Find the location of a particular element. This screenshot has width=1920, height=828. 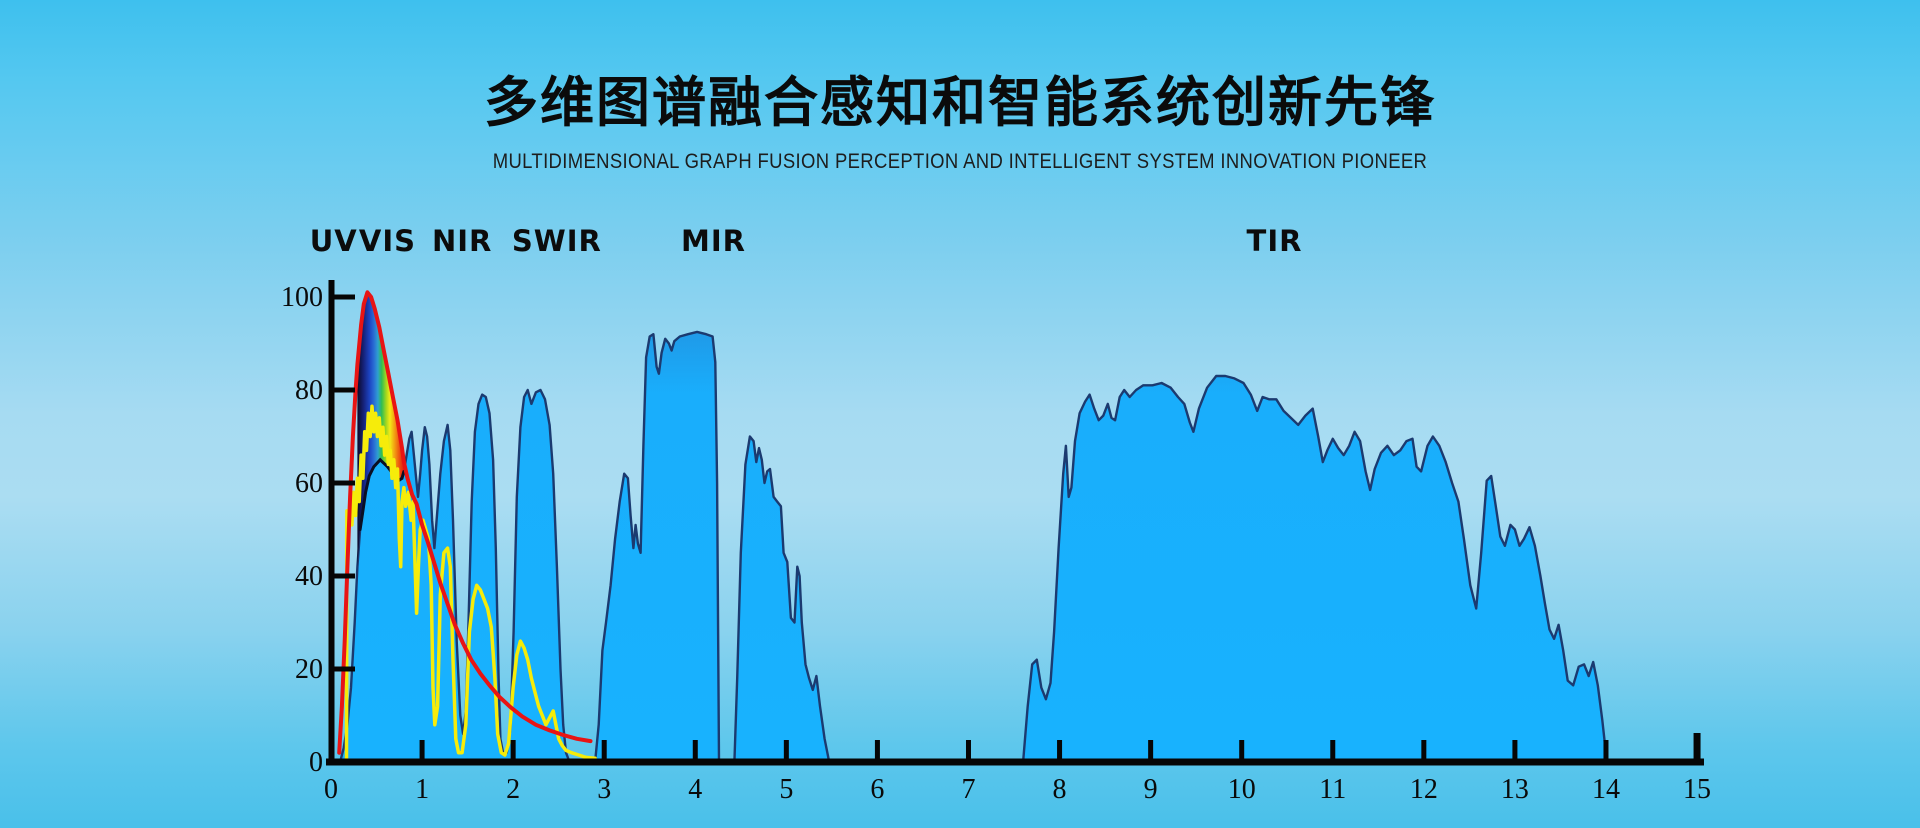

x-tick-label: 7 is located at coordinates (968, 789).